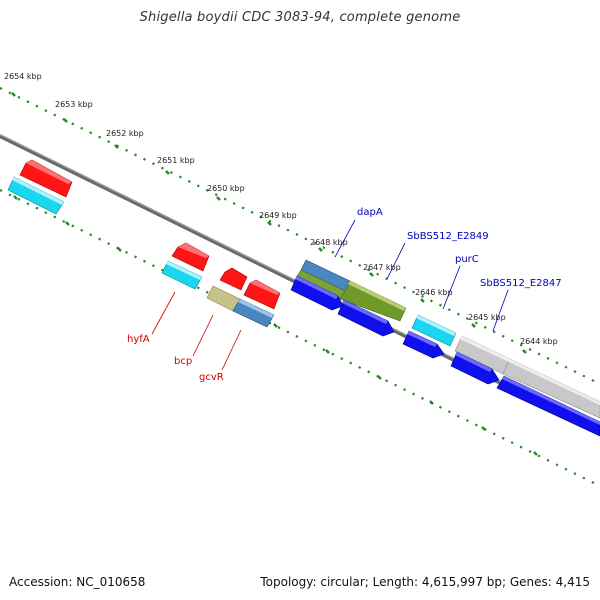 The image size is (600, 600). Describe the element at coordinates (23, 76) in the screenshot. I see `tick-label: 2654 kbp` at that location.